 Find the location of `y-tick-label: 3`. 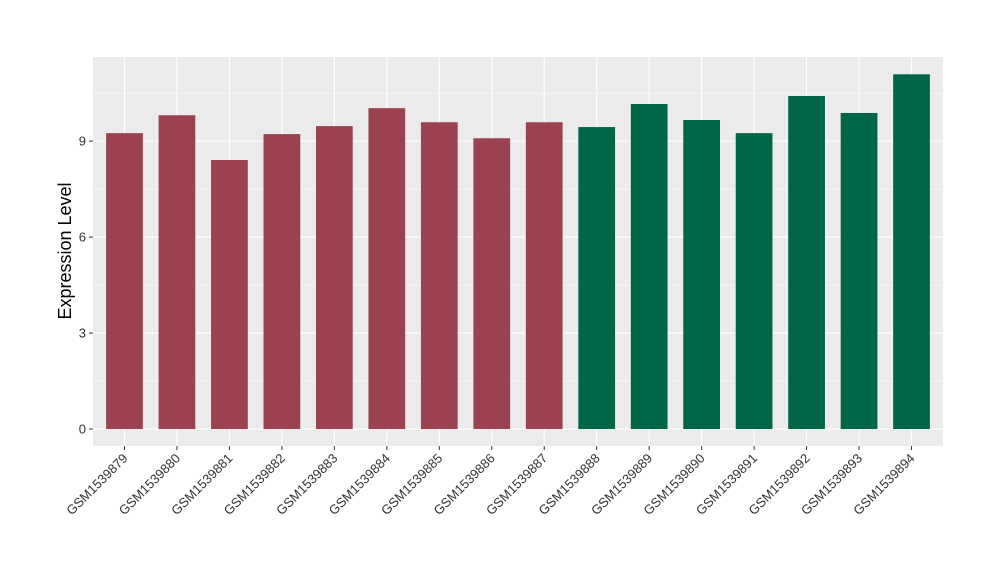

y-tick-label: 3 is located at coordinates (82, 333).